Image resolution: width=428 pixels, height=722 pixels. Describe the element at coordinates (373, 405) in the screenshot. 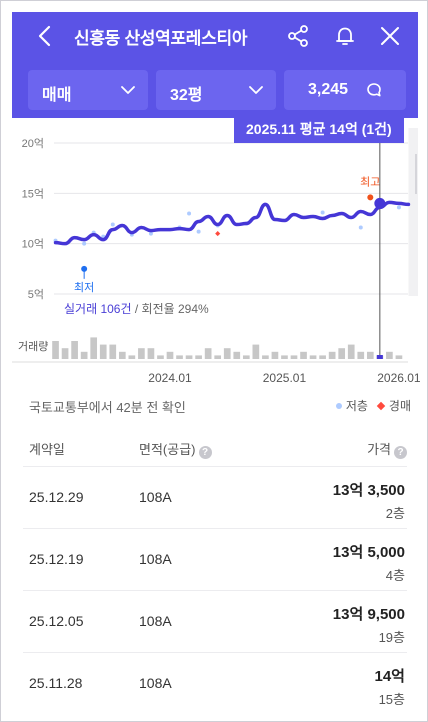

I see `chart-legend: 저층 경매` at that location.